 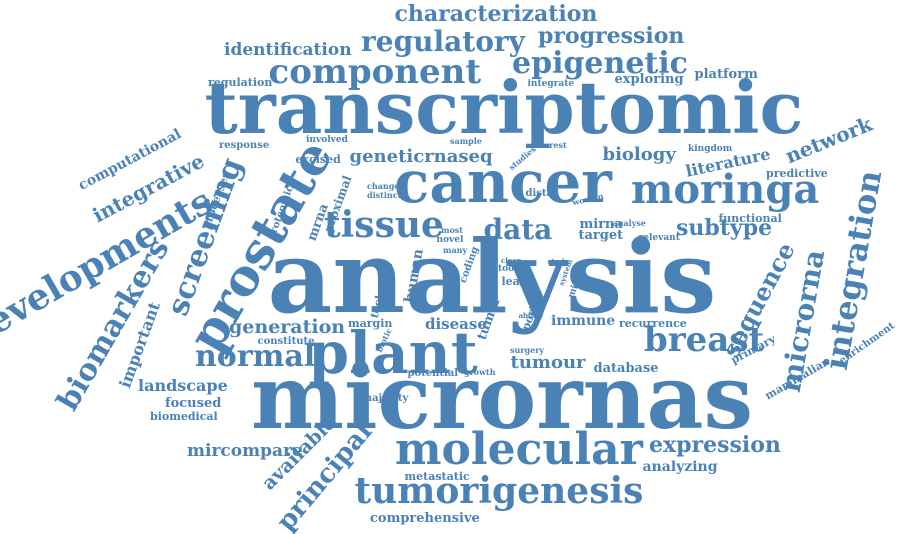 I want to click on word-biology: biology, so click(x=639, y=154).